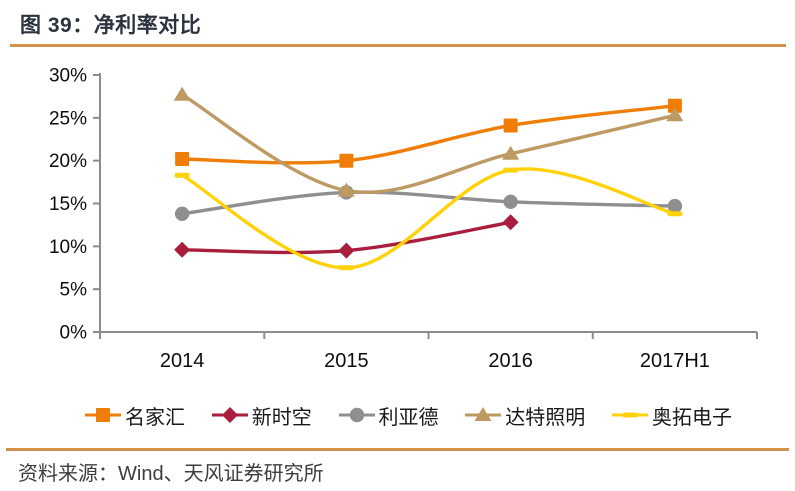  I want to click on y-tick-label: 5%, so click(74, 290).